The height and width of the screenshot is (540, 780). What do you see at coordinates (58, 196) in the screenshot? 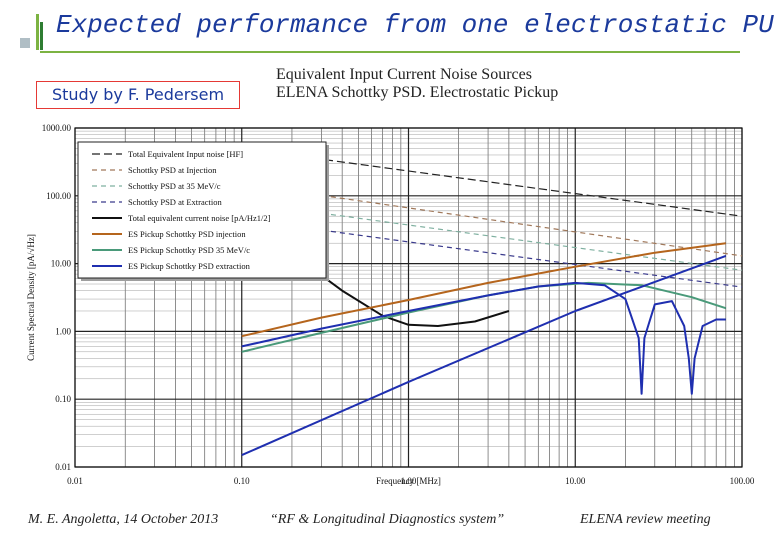
I see `y-tick-label: 100.00` at bounding box center [58, 196].